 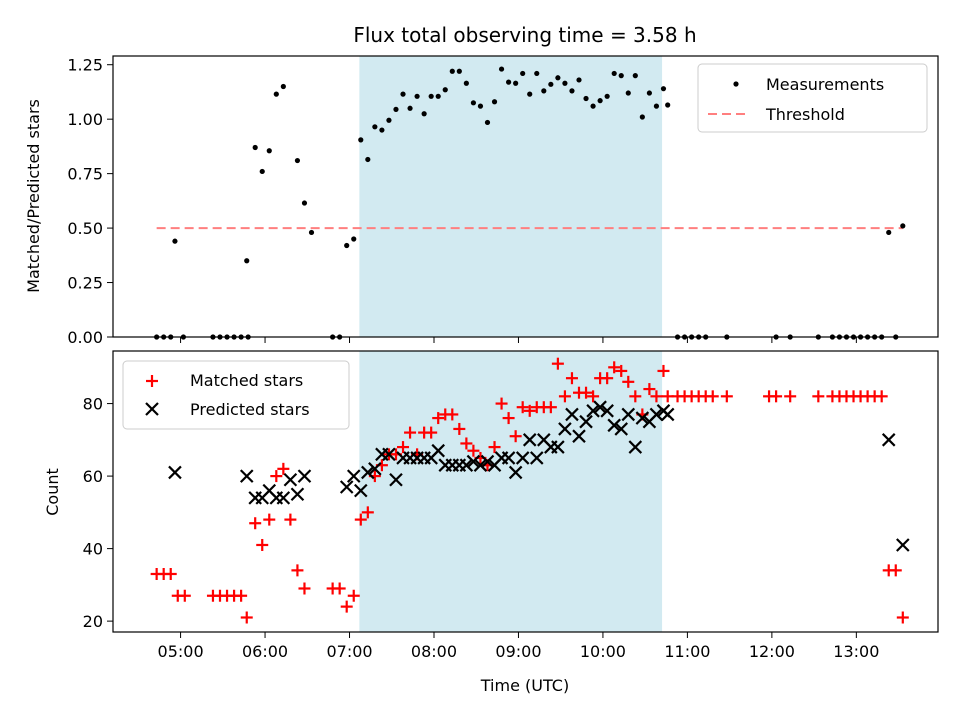 I want to click on chart-title: Flux total observing time = 3.58 h, so click(x=524, y=35).